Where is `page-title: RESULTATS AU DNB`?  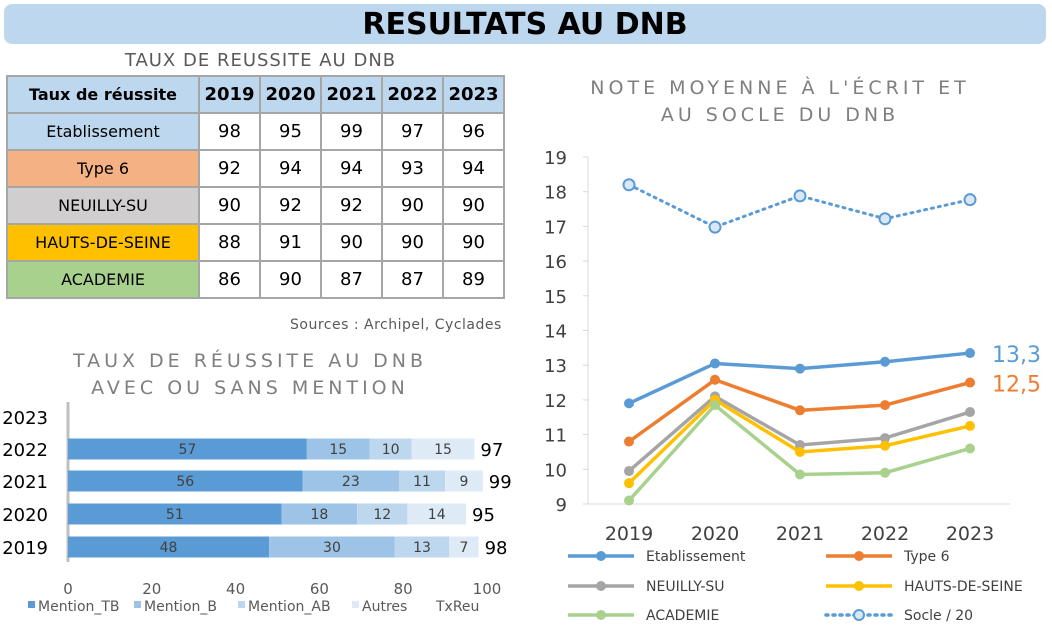 page-title: RESULTATS AU DNB is located at coordinates (525, 24).